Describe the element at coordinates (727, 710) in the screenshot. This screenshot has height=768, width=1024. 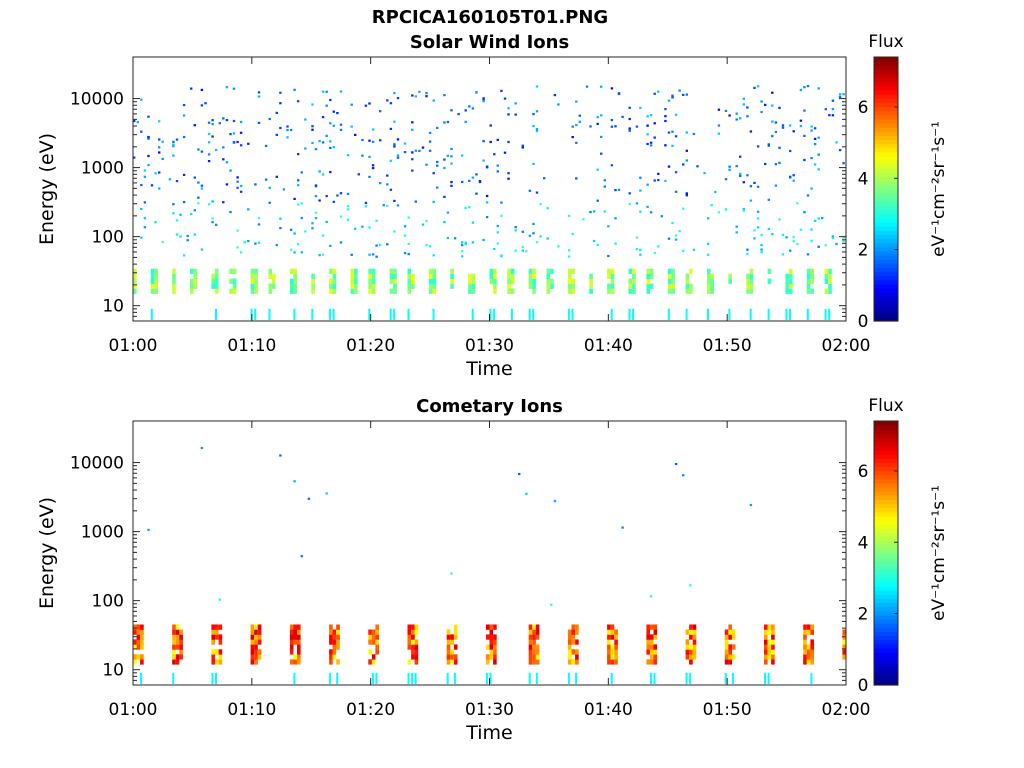
I see `x-tick-label: 01:50` at that location.